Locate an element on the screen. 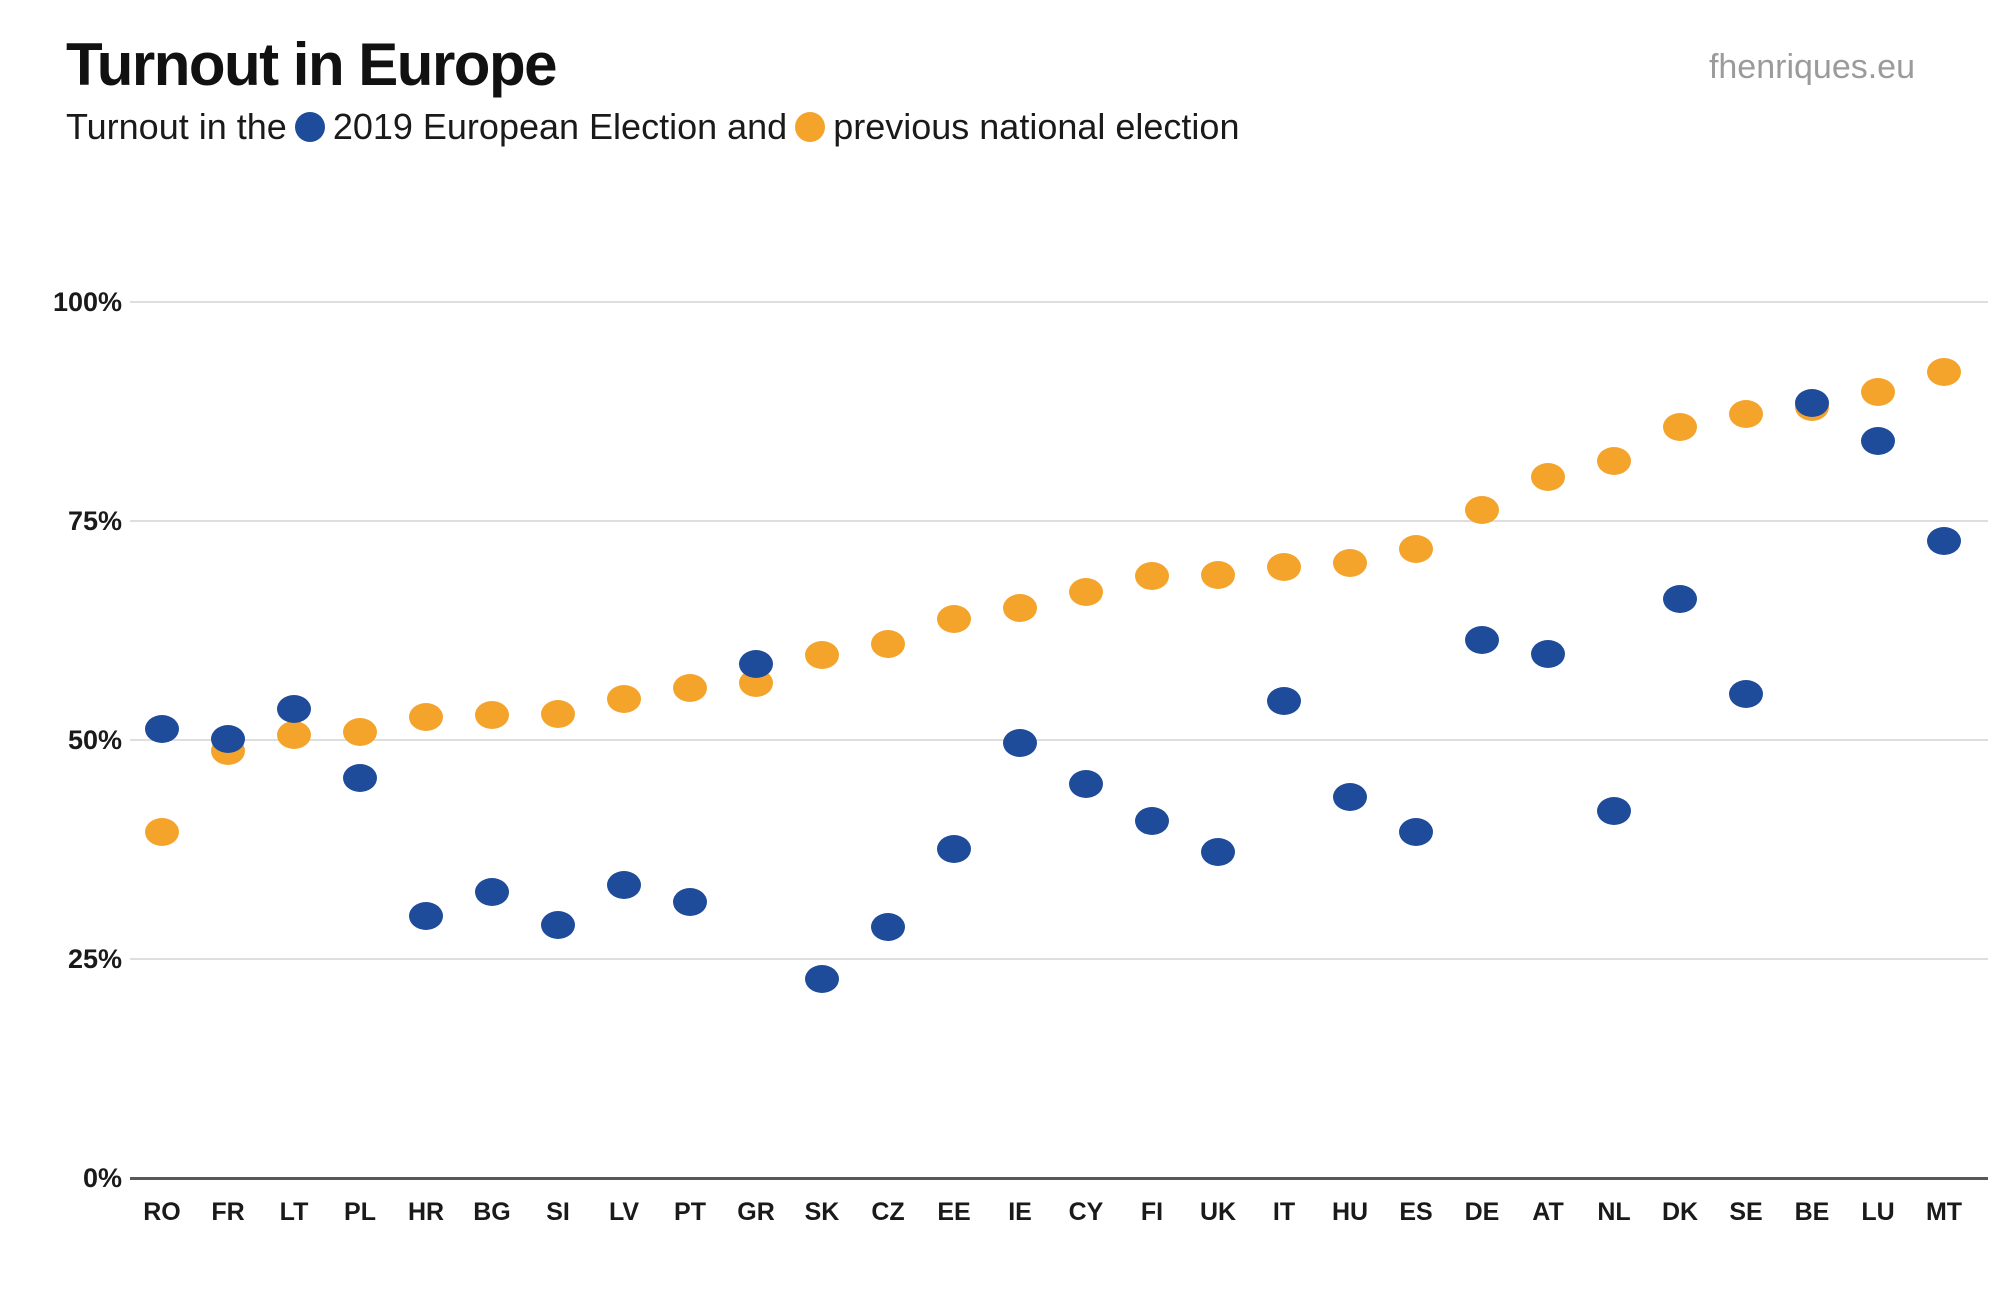 This screenshot has height=1297, width=2000. data-dot-cz-european is located at coordinates (888, 926).